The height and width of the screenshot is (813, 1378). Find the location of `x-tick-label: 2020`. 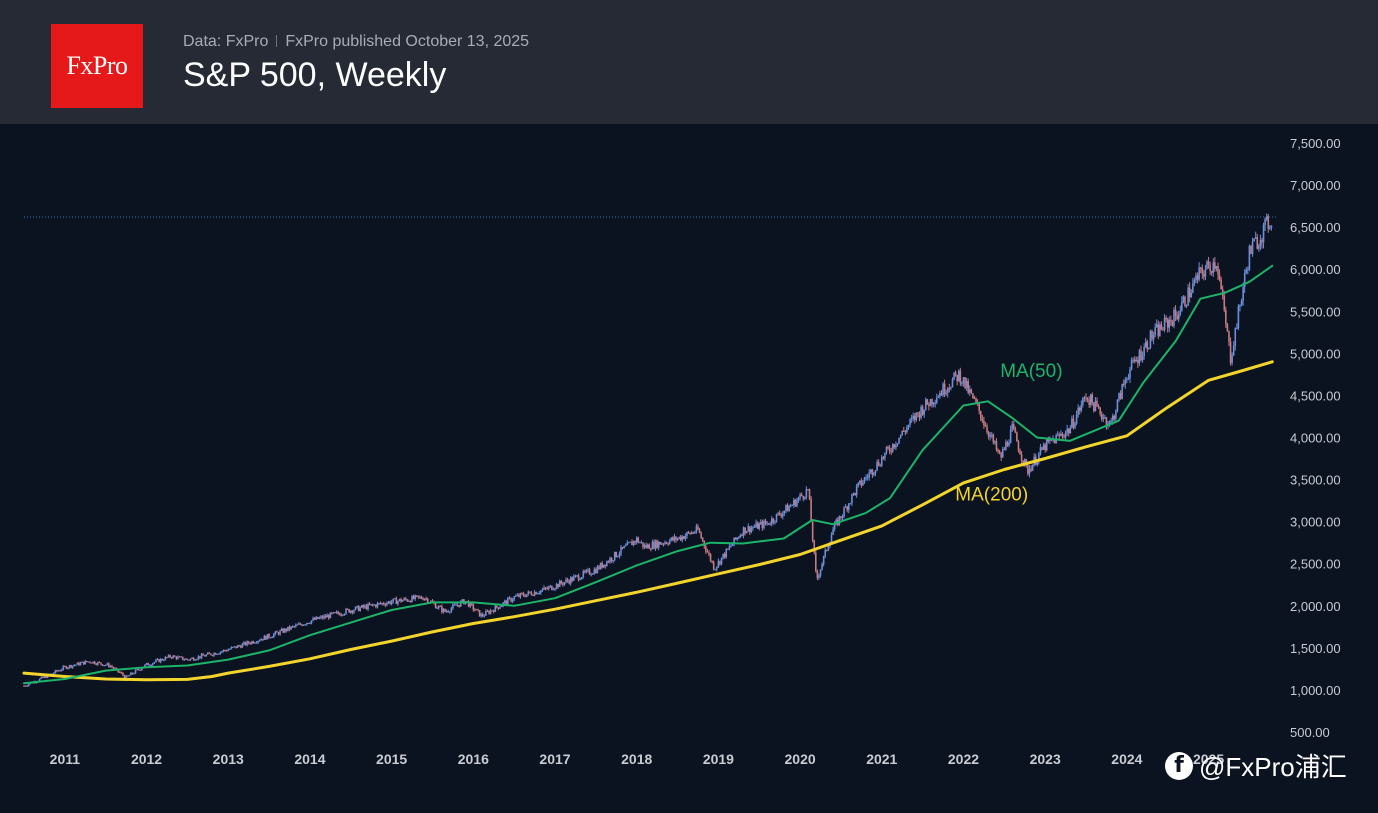

x-tick-label: 2020 is located at coordinates (800, 759).